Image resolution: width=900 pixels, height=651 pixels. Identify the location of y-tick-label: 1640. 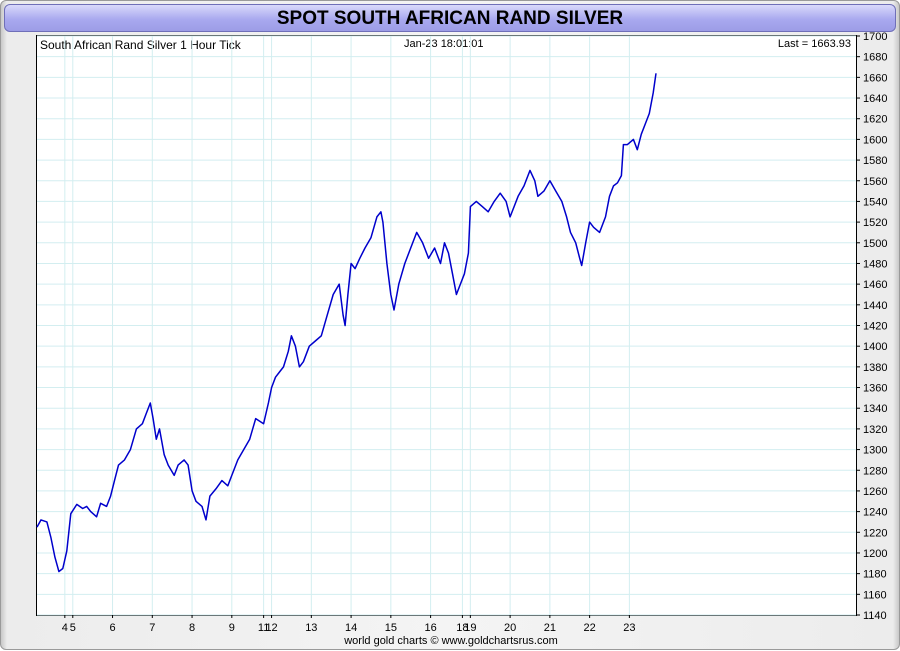
(875, 99).